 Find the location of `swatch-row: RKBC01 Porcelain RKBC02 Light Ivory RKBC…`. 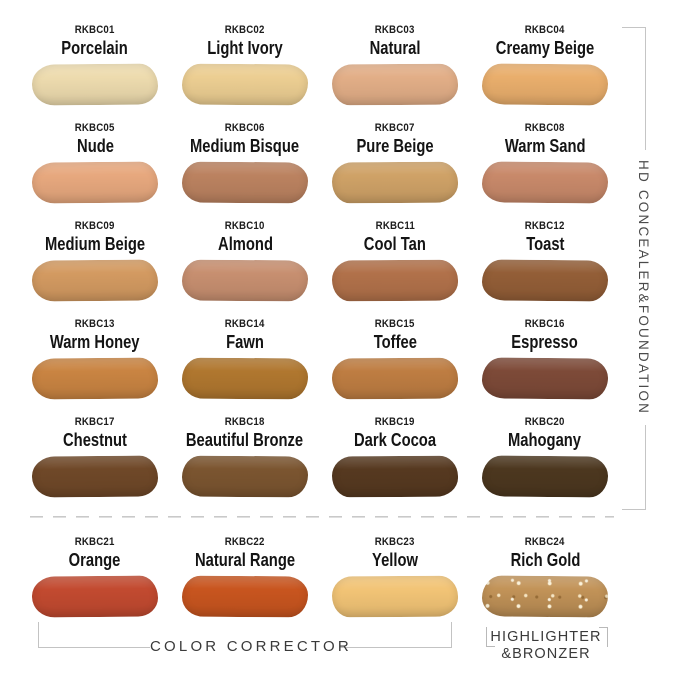

swatch-row: RKBC01 Porcelain RKBC02 Light Ivory RKBC… is located at coordinates (320, 73).